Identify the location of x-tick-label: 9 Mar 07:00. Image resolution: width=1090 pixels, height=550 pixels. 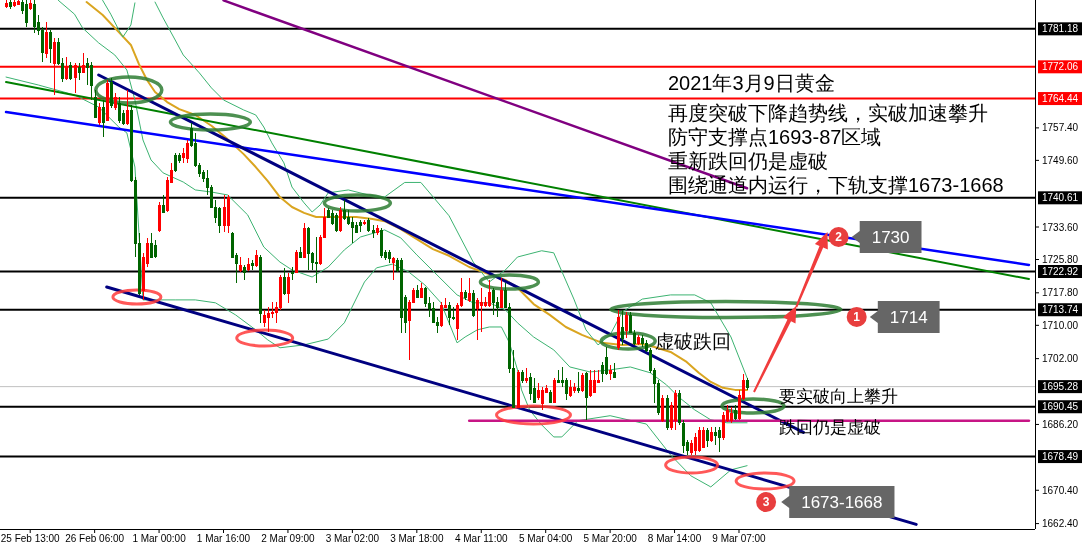
(739, 538).